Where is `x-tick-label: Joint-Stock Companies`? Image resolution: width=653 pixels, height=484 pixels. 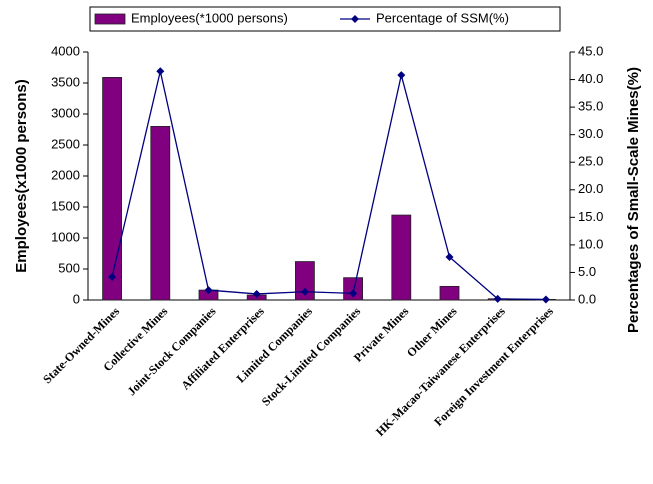 x-tick-label: Joint-Stock Companies is located at coordinates (172, 351).